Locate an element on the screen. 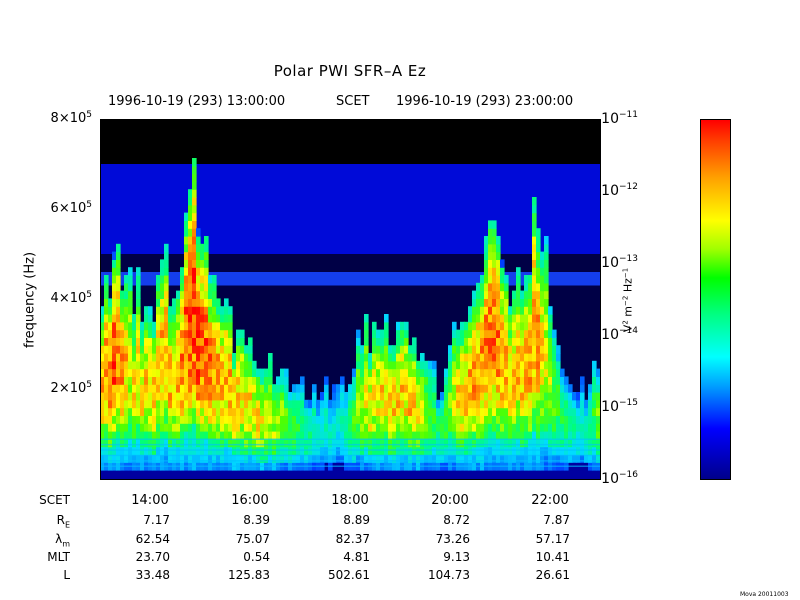  ephemeris-mlt-3: 9.13 is located at coordinates (456, 557).